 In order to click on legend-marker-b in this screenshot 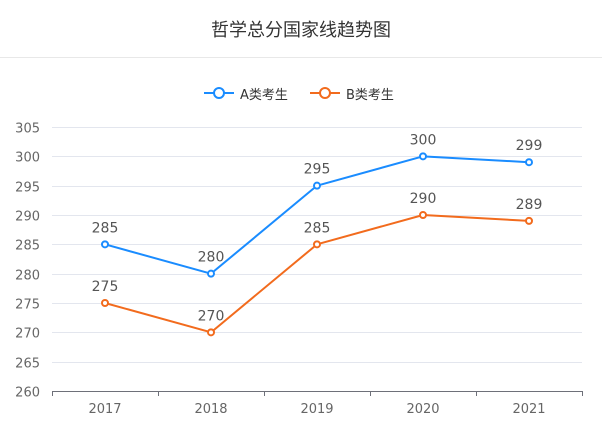, I will do `click(325, 93)`.